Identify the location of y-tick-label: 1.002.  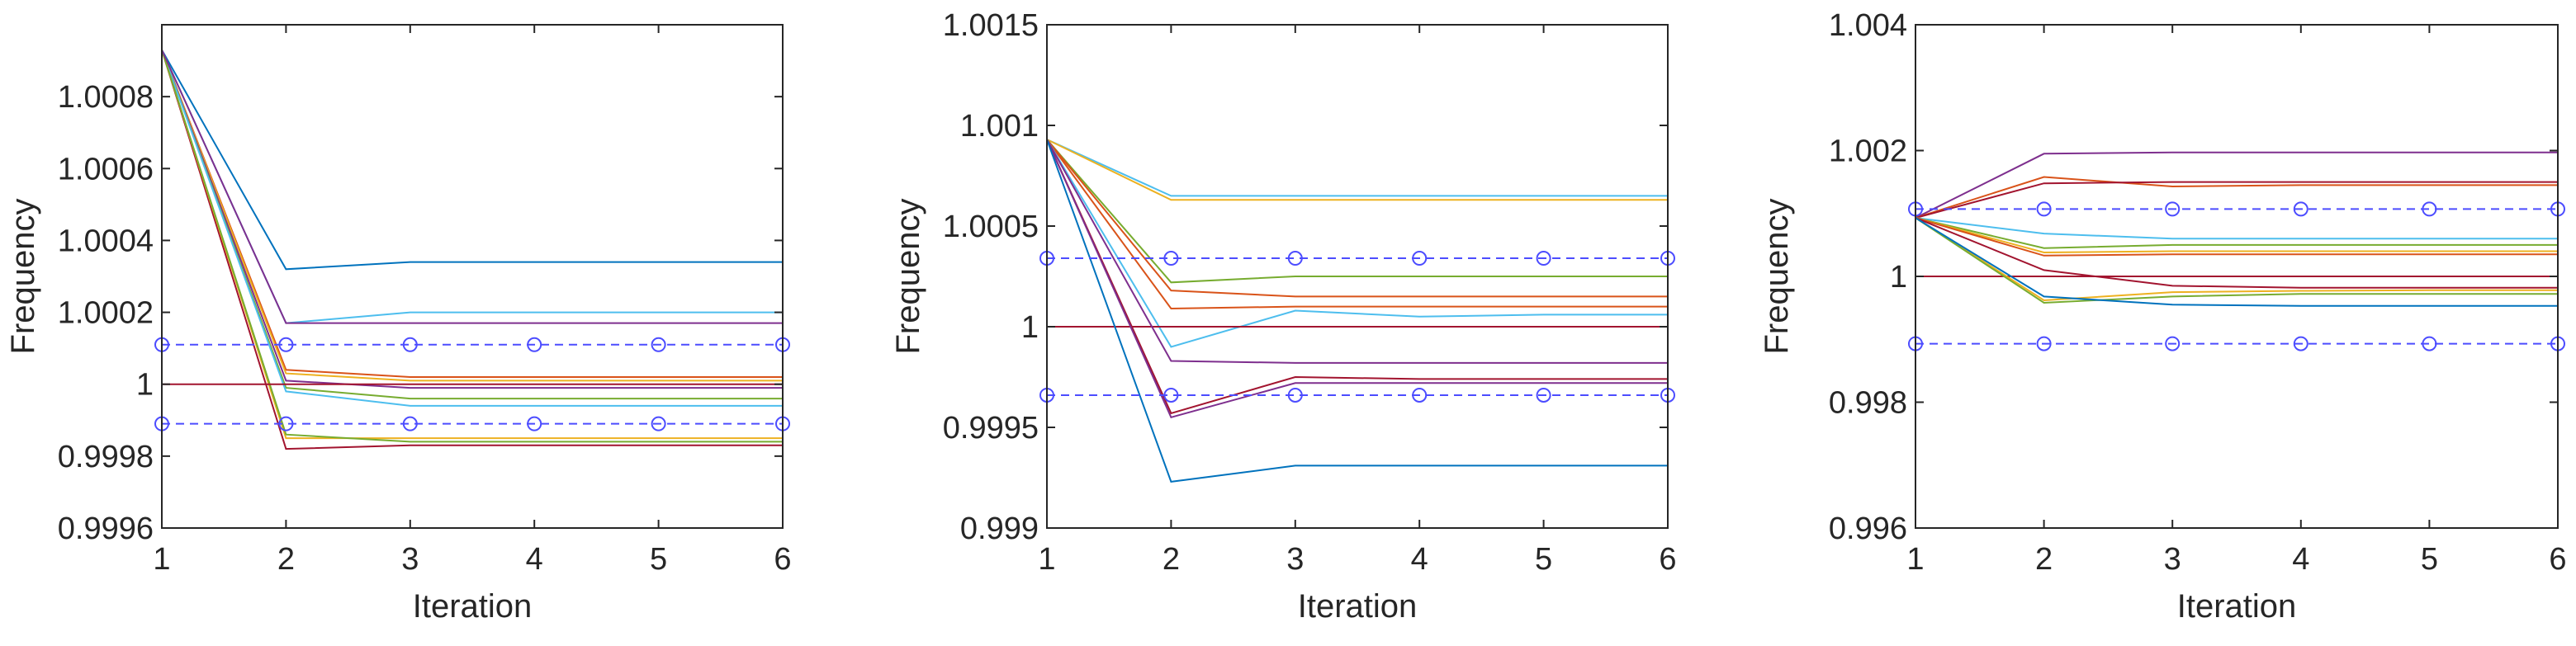
(1868, 151).